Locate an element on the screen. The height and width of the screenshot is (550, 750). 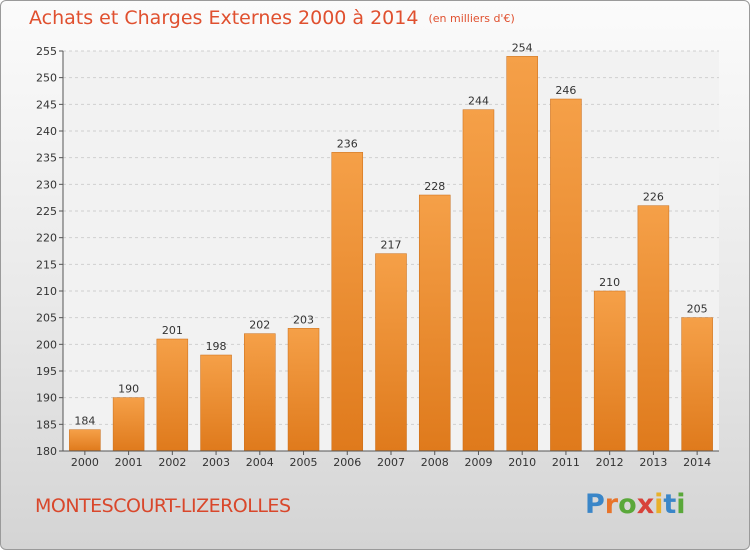
proxiti-logo: Proxiti is located at coordinates (635, 504).